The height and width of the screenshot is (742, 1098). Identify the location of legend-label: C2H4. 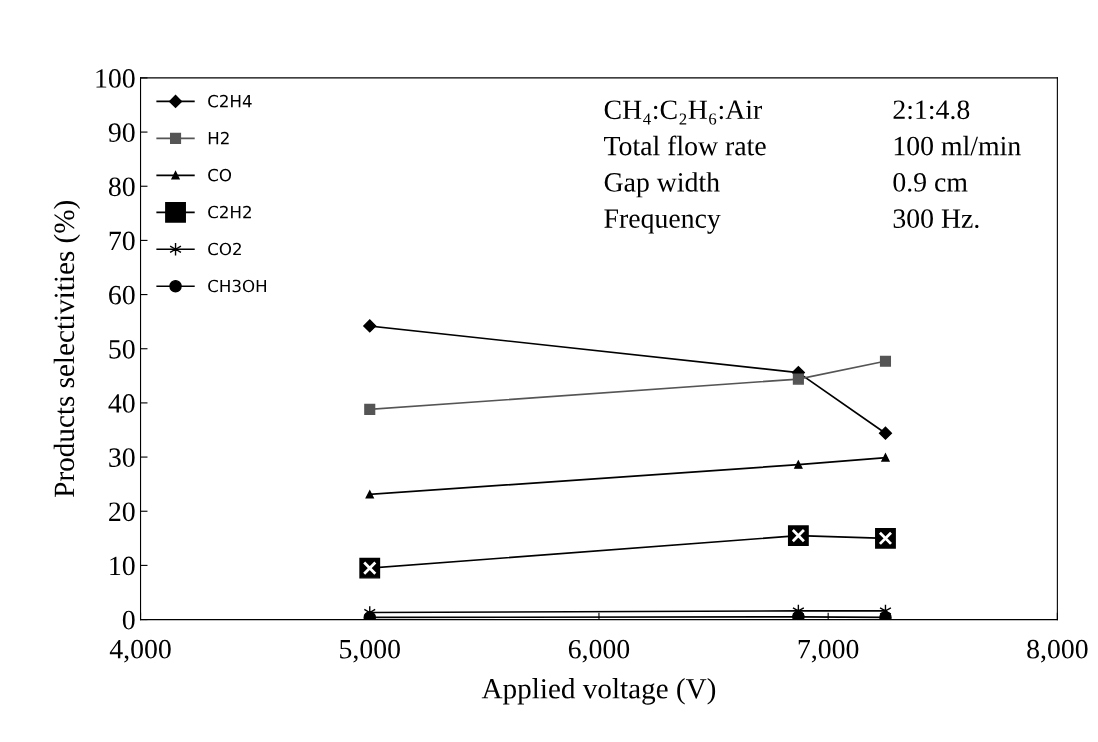
(230, 101).